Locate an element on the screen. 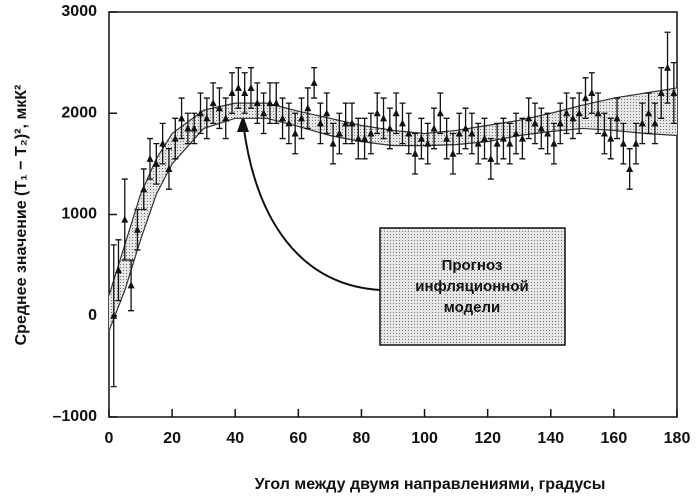 Image resolution: width=700 pixels, height=498 pixels. x-tick-label: 140 is located at coordinates (550, 438).